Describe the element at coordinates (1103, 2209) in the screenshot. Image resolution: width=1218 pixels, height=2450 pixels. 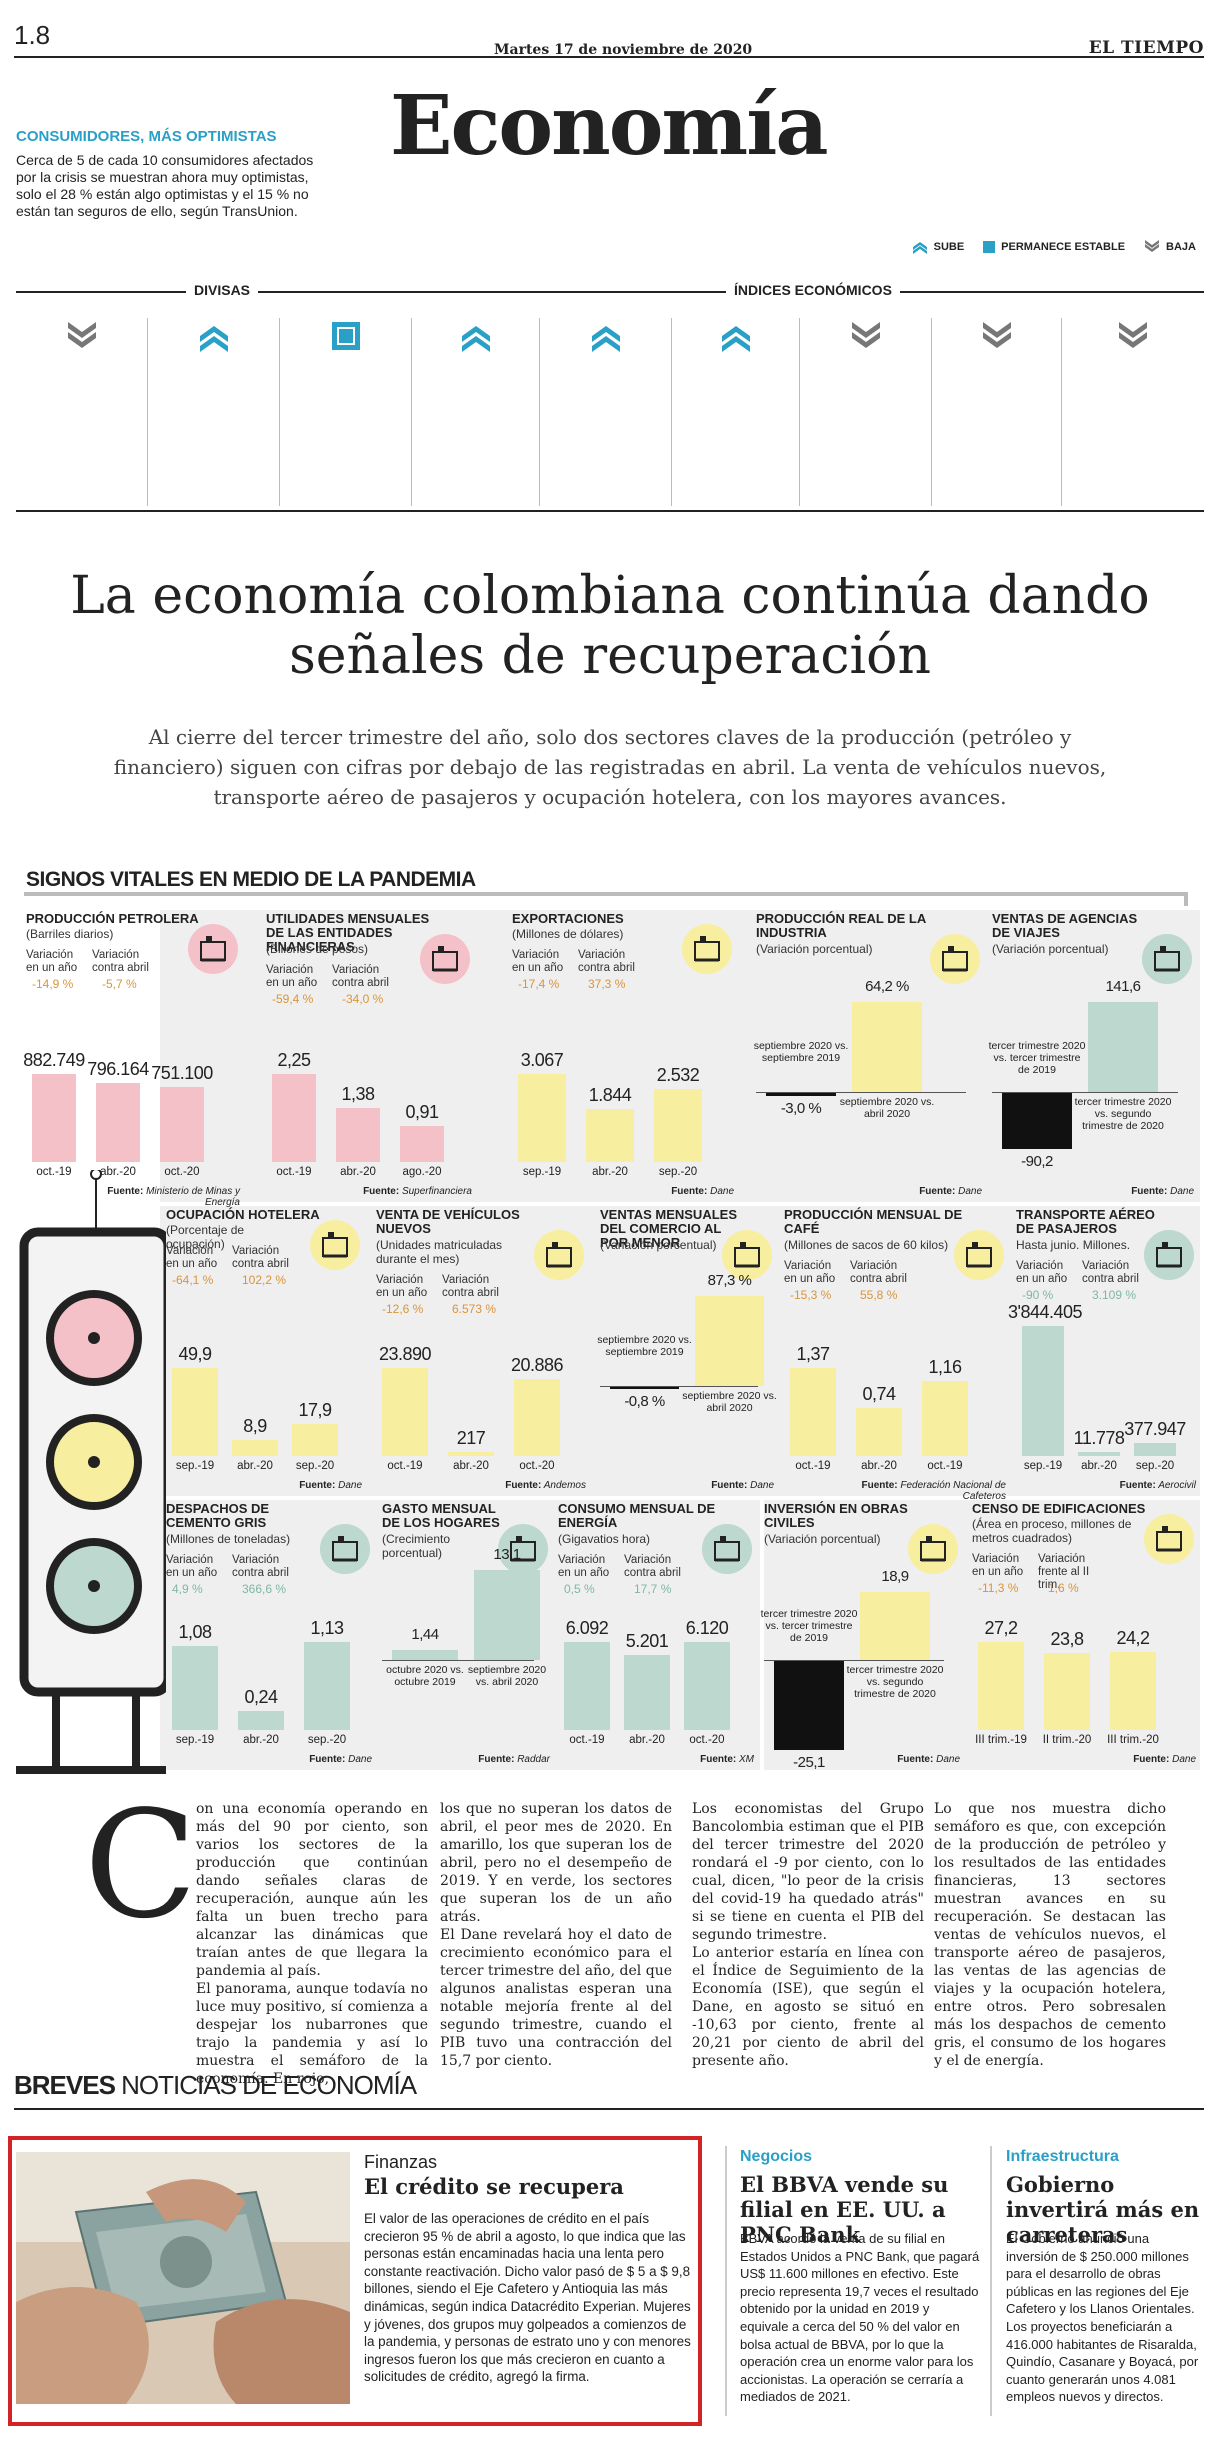
I see `brief-3-title: Gobierno invertirá más en carreteras` at that location.